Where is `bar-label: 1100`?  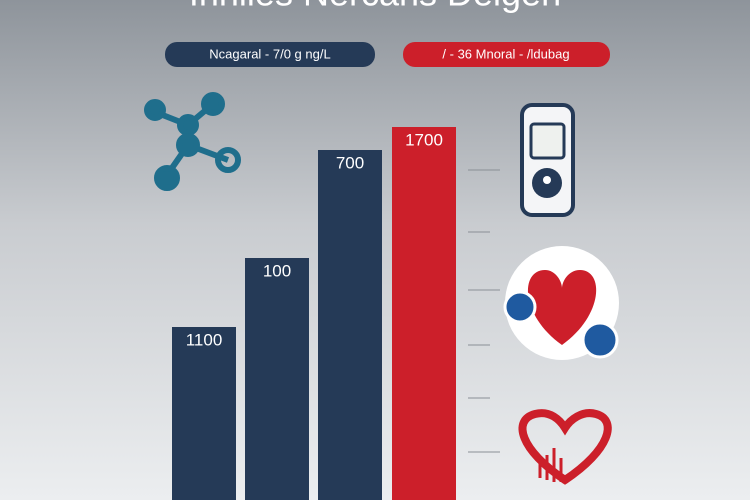 bar-label: 1100 is located at coordinates (204, 339).